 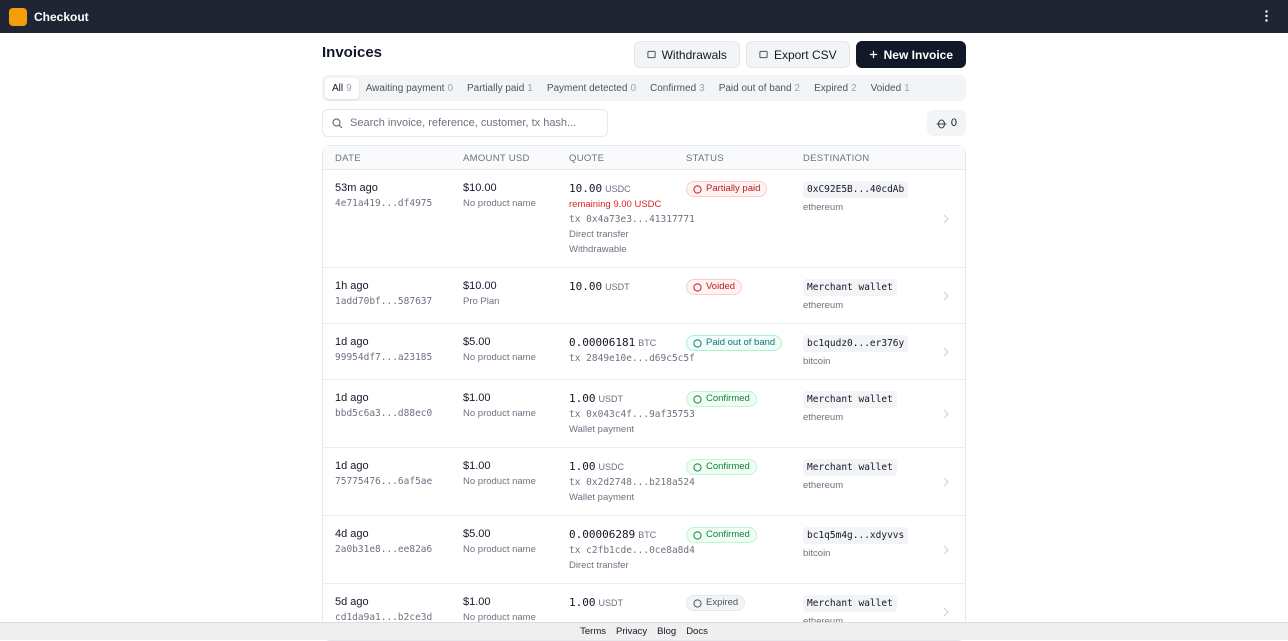 I want to click on footer-link: Docs, so click(x=697, y=631).